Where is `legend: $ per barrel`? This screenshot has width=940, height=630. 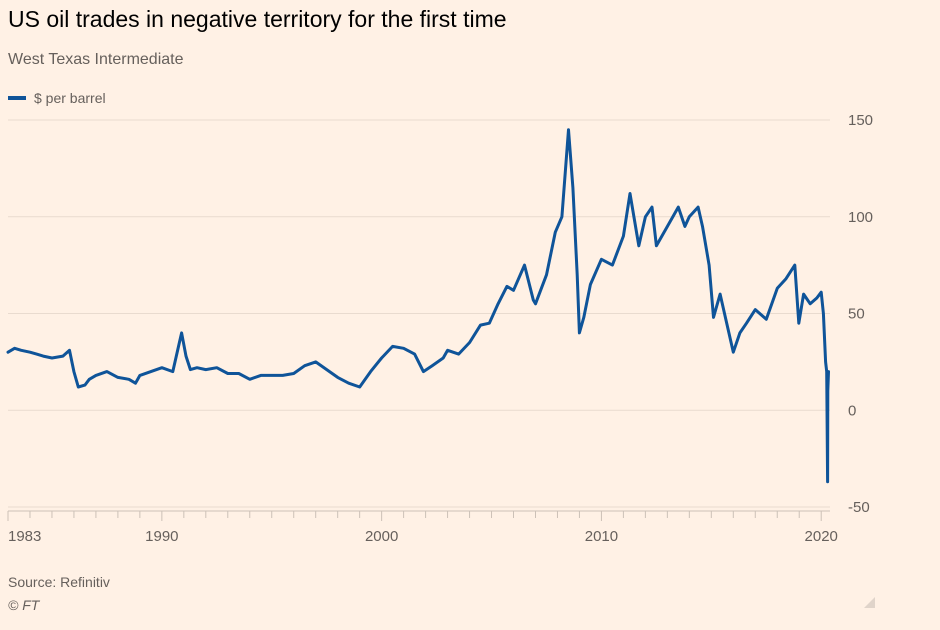
legend: $ per barrel is located at coordinates (57, 98).